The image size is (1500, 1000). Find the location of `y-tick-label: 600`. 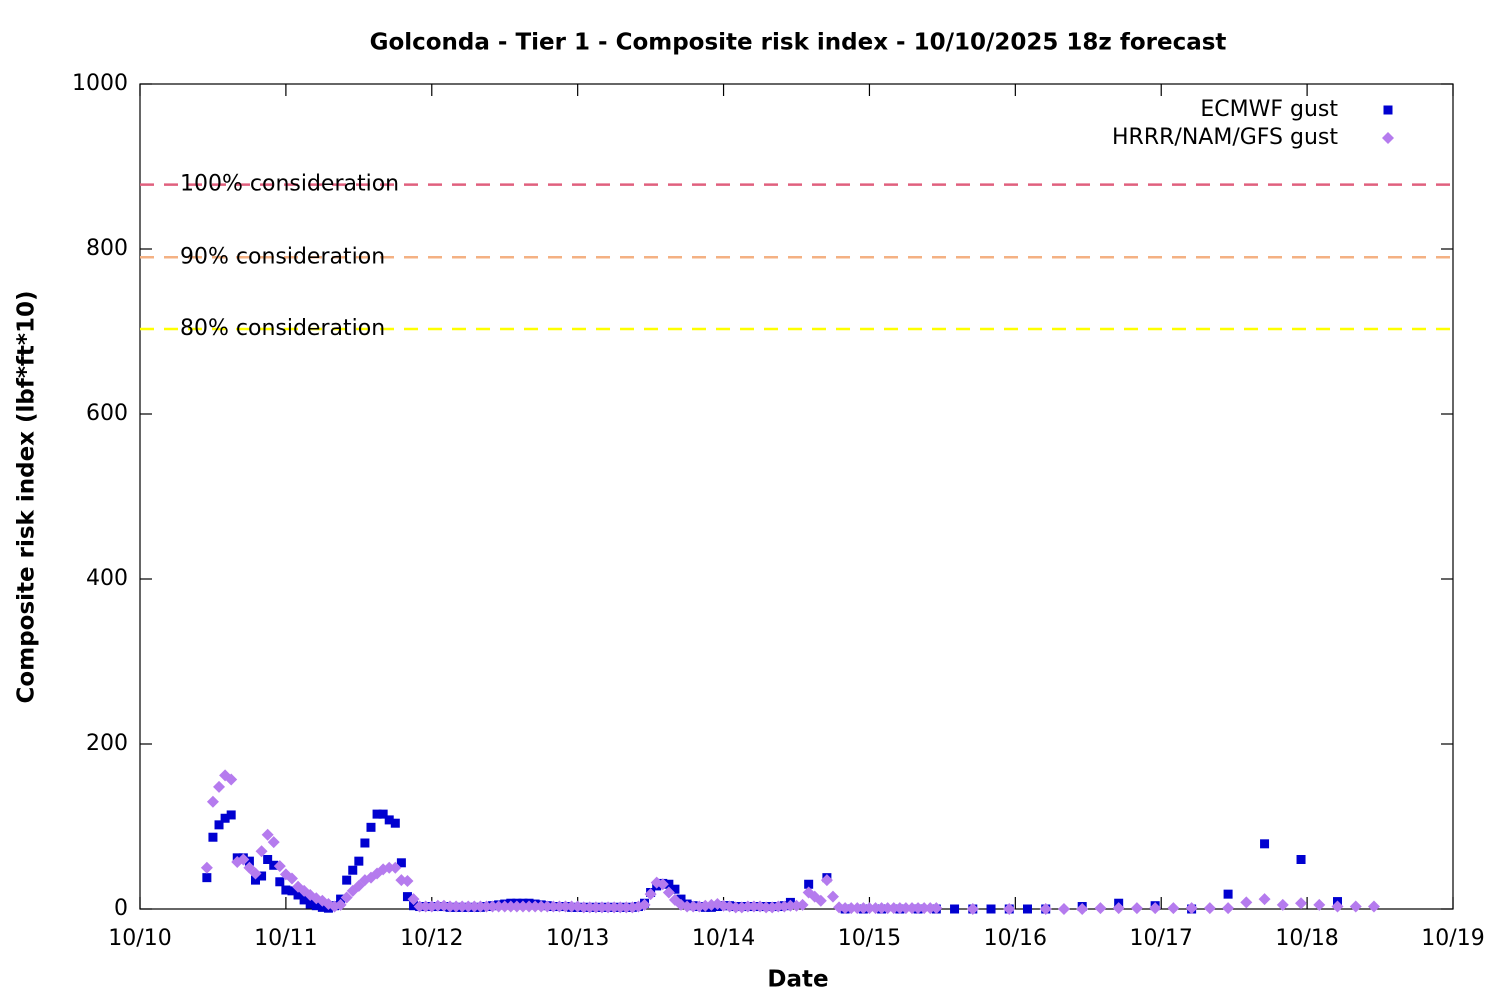

y-tick-label: 600 is located at coordinates (107, 413).